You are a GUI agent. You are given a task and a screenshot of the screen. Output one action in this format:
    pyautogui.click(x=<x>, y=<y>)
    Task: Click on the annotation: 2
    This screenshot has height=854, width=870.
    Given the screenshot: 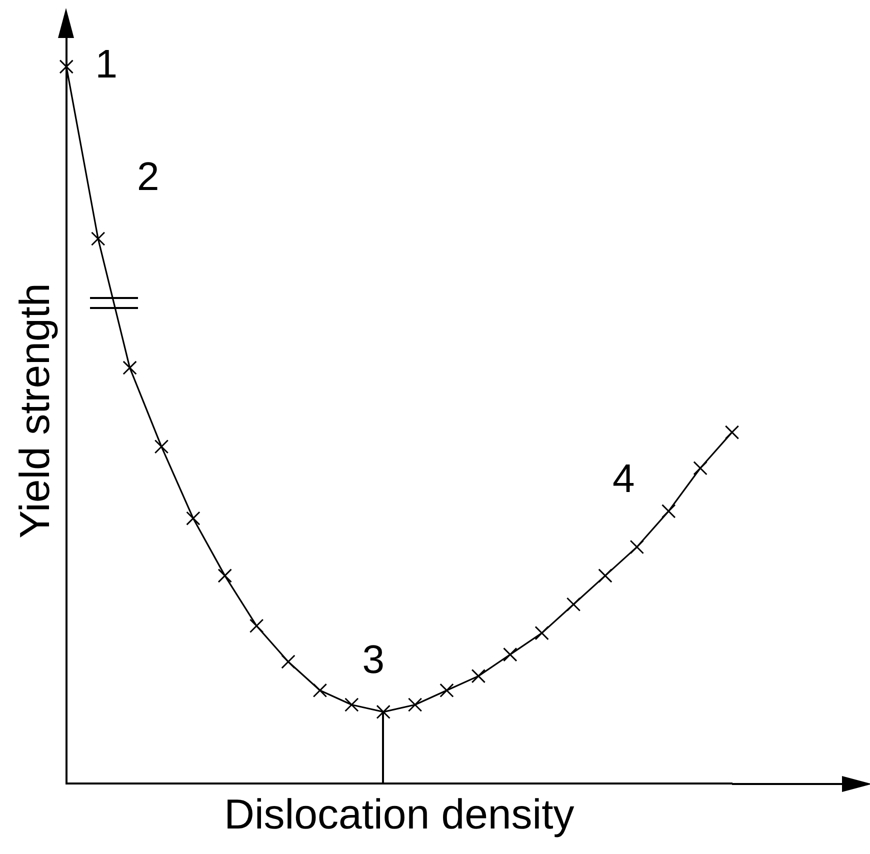 What is the action you would take?
    pyautogui.click(x=148, y=176)
    